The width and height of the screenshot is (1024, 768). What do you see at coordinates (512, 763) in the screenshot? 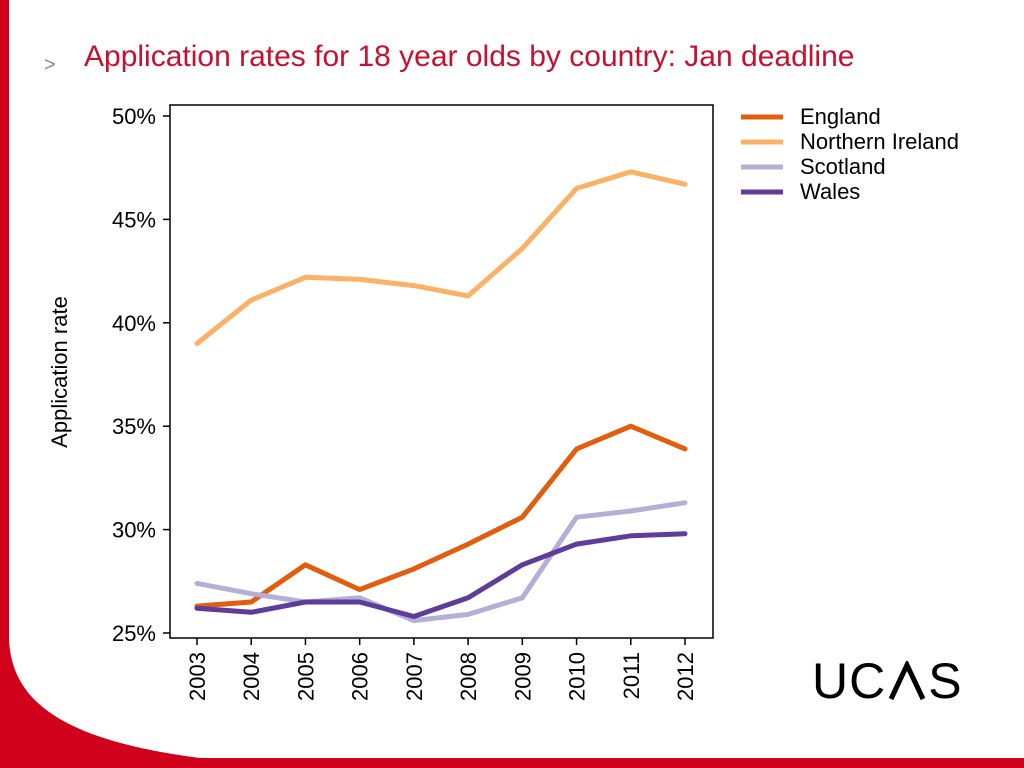
I see `bottom-accent-bar` at bounding box center [512, 763].